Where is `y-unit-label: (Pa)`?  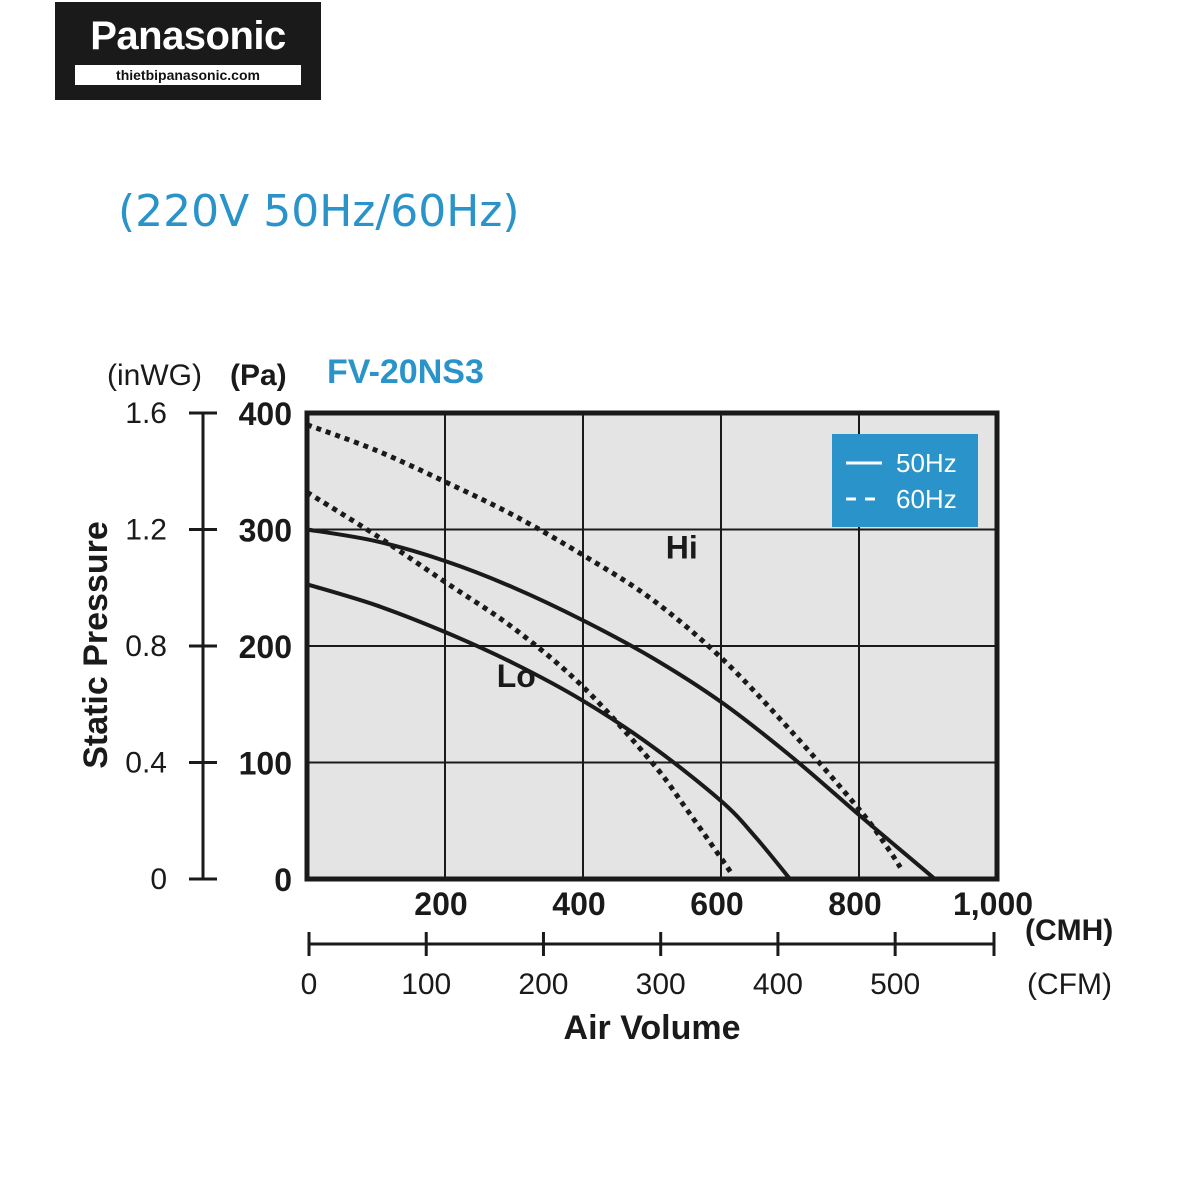
y-unit-label: (Pa) is located at coordinates (258, 375).